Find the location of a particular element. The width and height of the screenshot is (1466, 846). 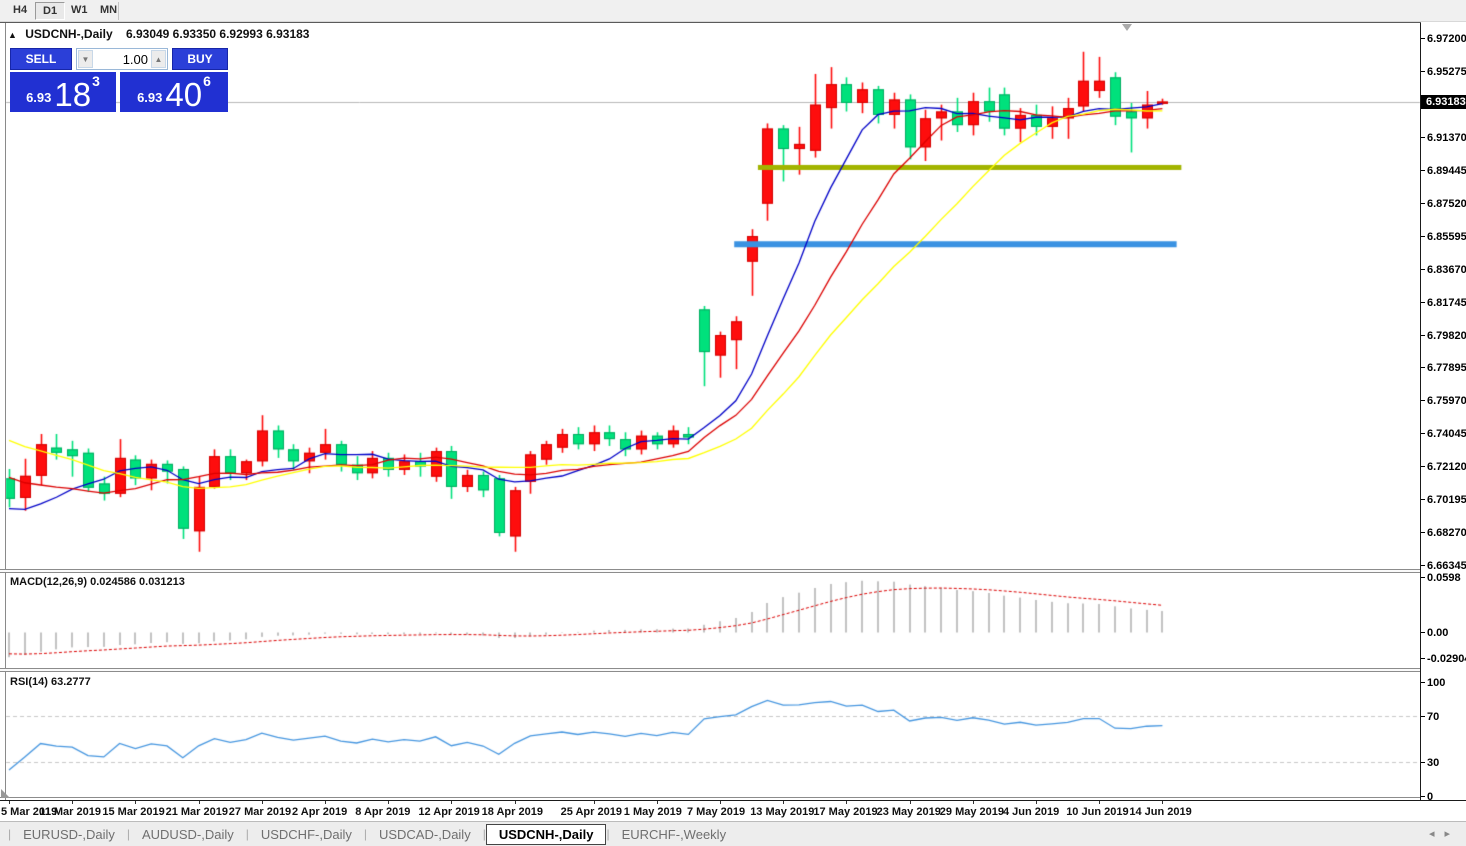

date-label: 1 May 2019 is located at coordinates (652, 812).